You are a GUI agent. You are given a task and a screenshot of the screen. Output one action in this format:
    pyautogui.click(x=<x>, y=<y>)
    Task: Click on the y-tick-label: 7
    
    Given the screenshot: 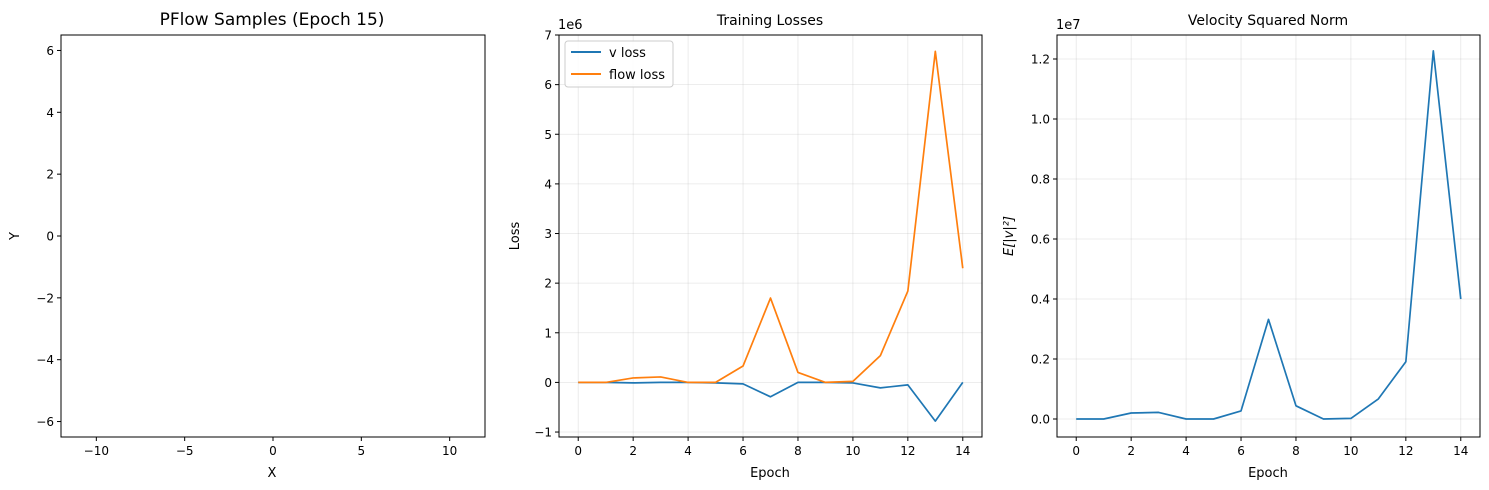 What is the action you would take?
    pyautogui.click(x=548, y=36)
    